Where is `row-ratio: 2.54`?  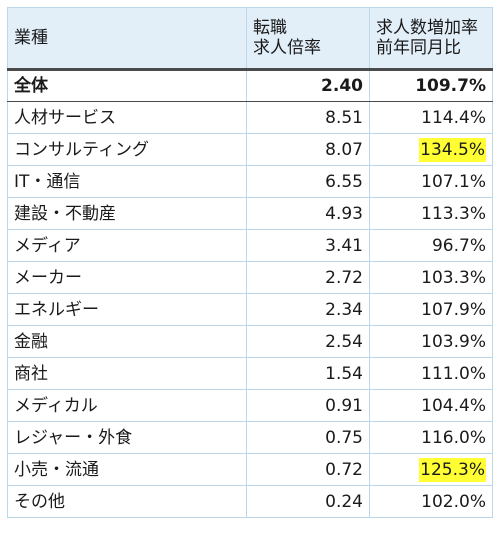
row-ratio: 2.54 is located at coordinates (308, 341).